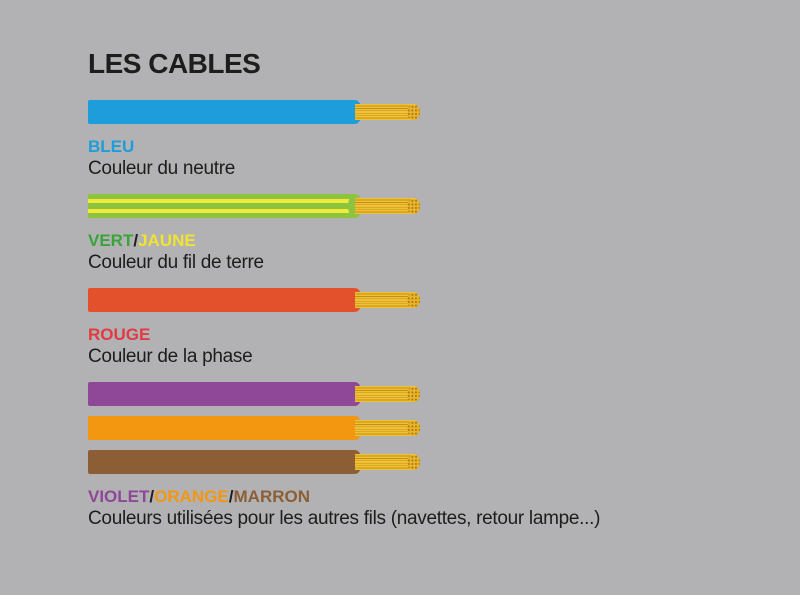 The image size is (800, 595). Describe the element at coordinates (119, 334) in the screenshot. I see `label-part-rouge: ROUGE` at that location.